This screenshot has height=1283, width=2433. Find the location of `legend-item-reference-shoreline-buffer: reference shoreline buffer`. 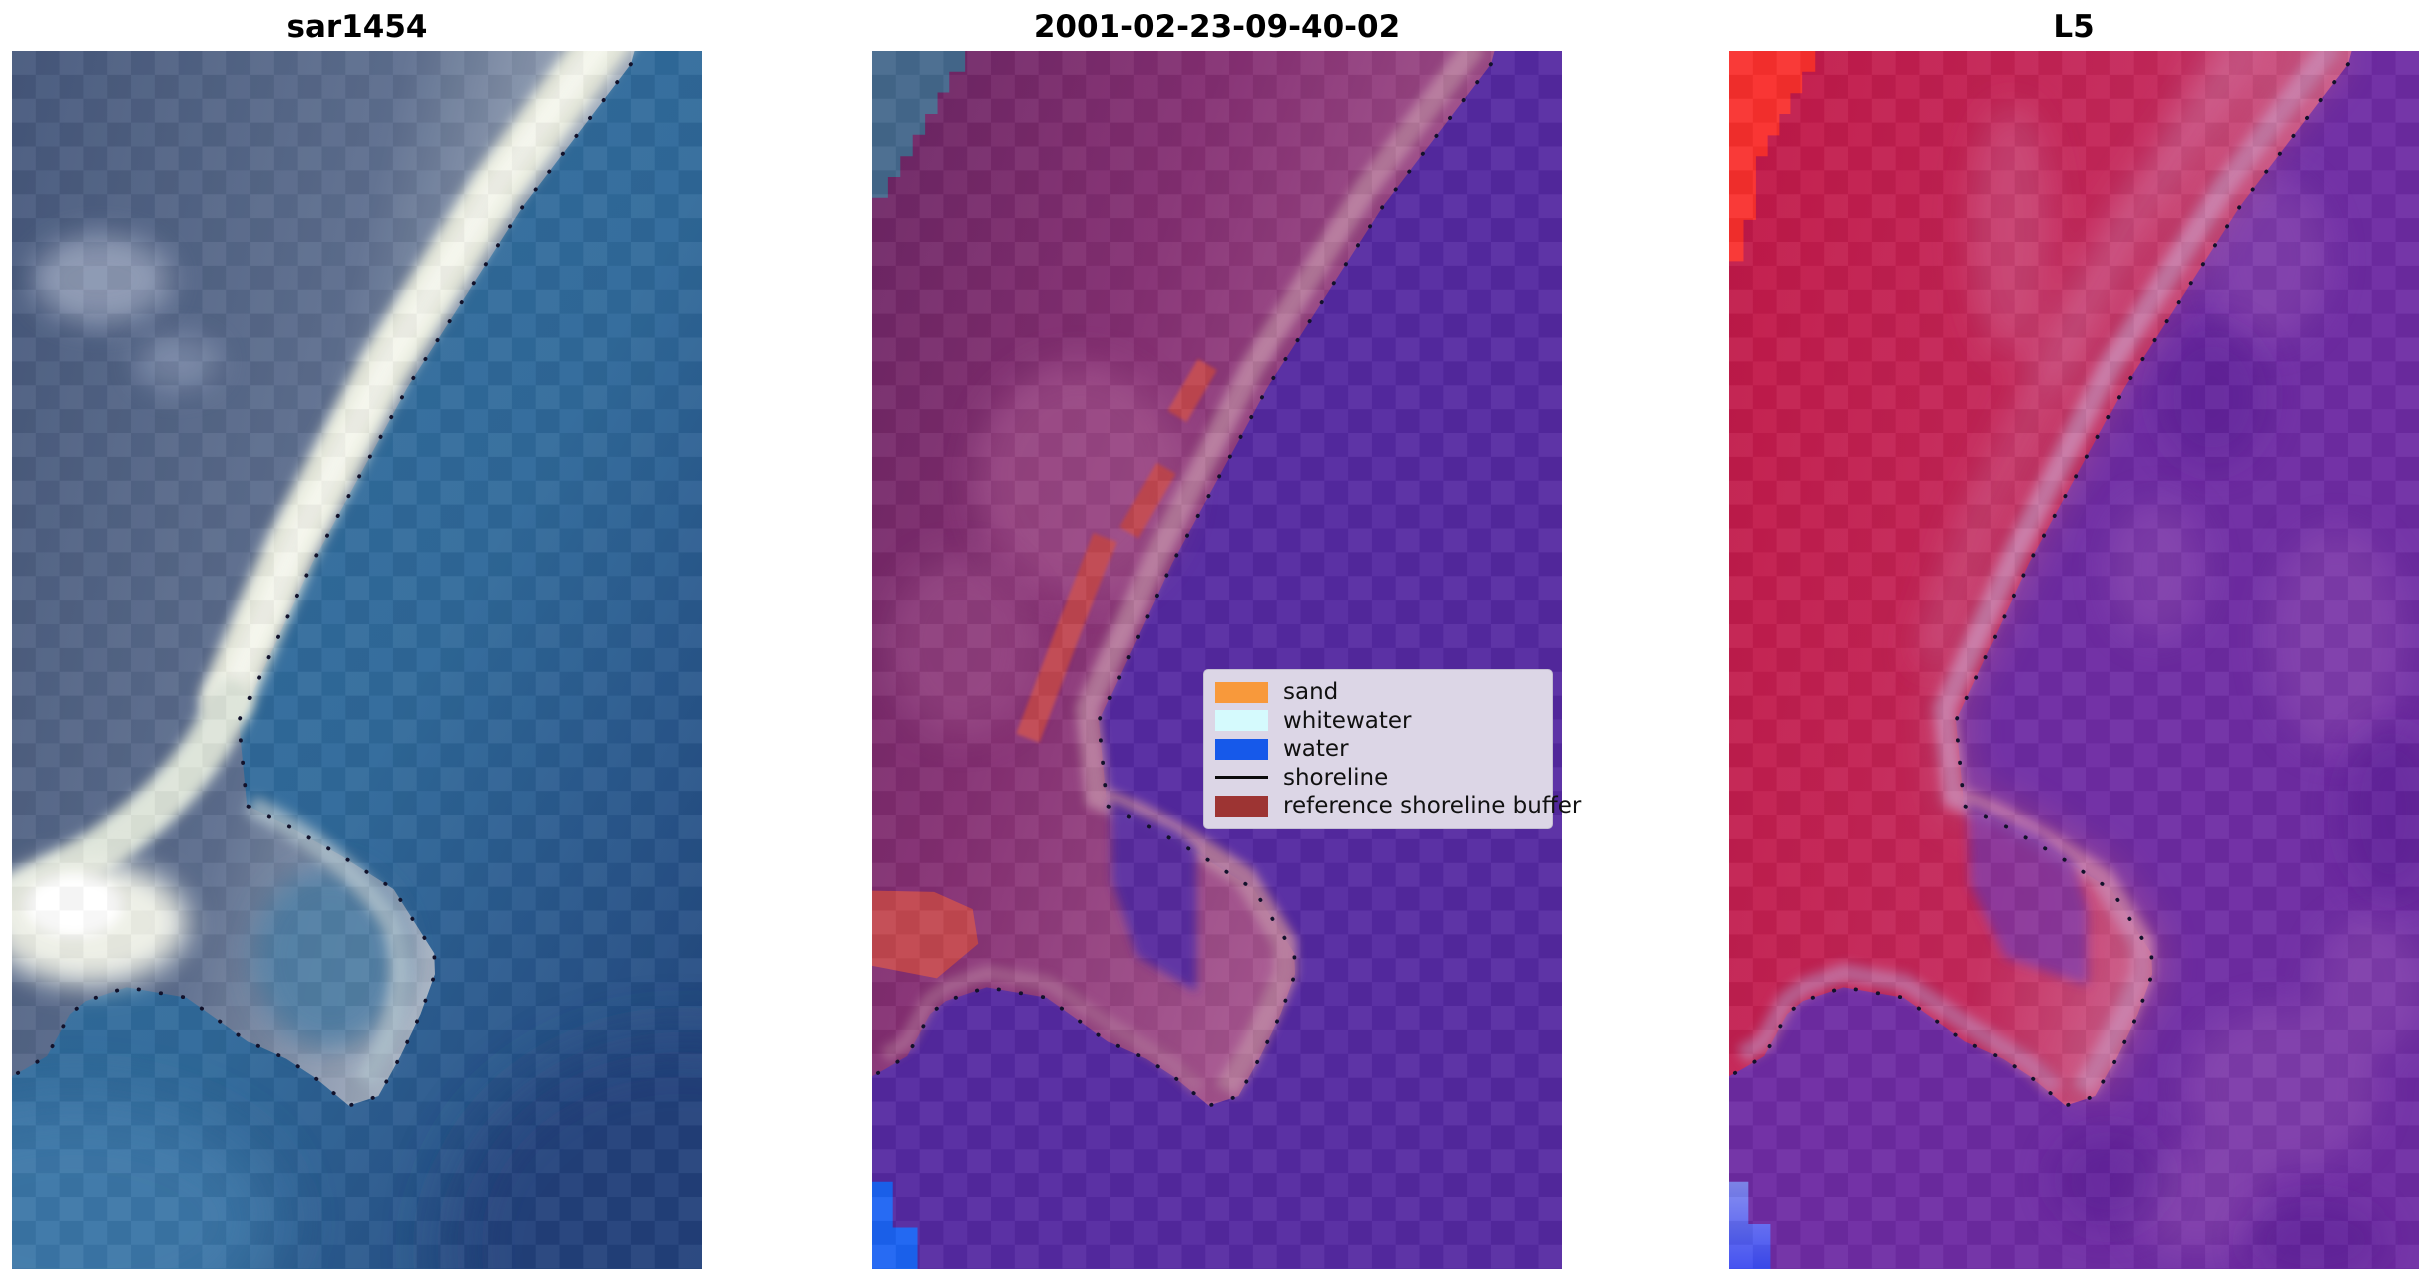

legend-item-reference-shoreline-buffer: reference shoreline buffer is located at coordinates (1398, 806).